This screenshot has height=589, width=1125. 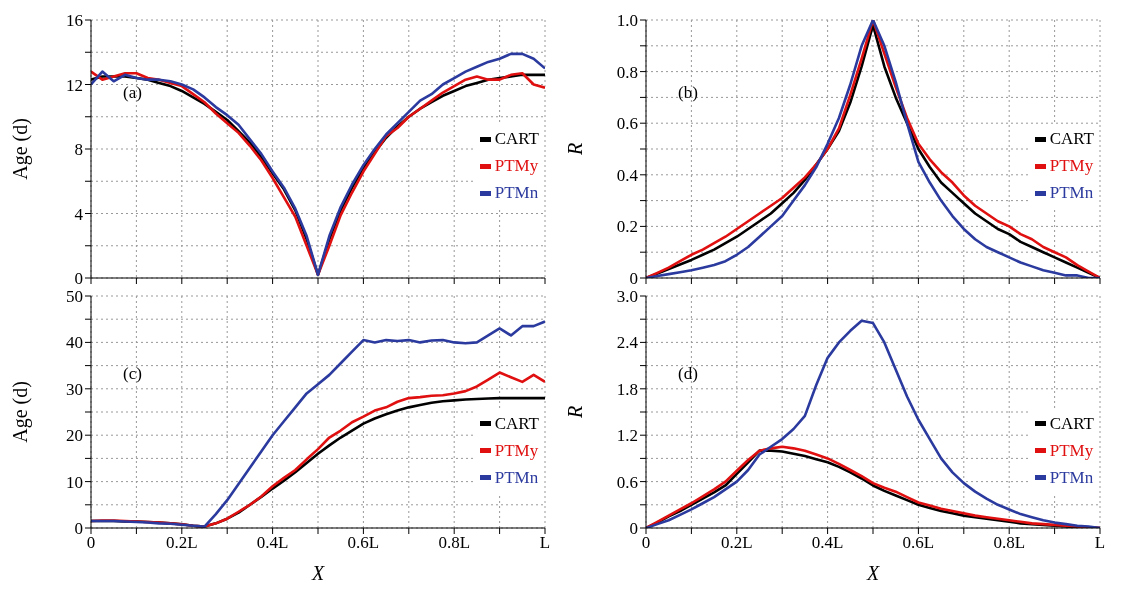 What do you see at coordinates (627, 21) in the screenshot?
I see `y-tick-label: 1.0` at bounding box center [627, 21].